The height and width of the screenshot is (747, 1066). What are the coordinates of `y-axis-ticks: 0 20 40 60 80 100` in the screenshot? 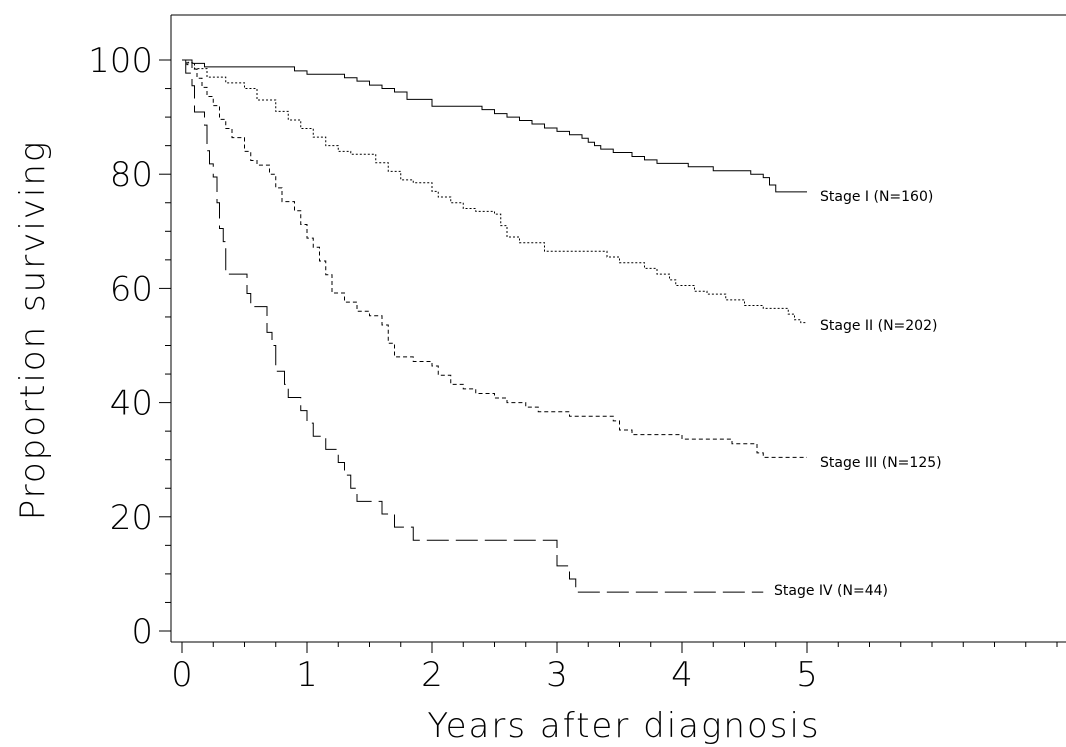 It's located at (129, 346).